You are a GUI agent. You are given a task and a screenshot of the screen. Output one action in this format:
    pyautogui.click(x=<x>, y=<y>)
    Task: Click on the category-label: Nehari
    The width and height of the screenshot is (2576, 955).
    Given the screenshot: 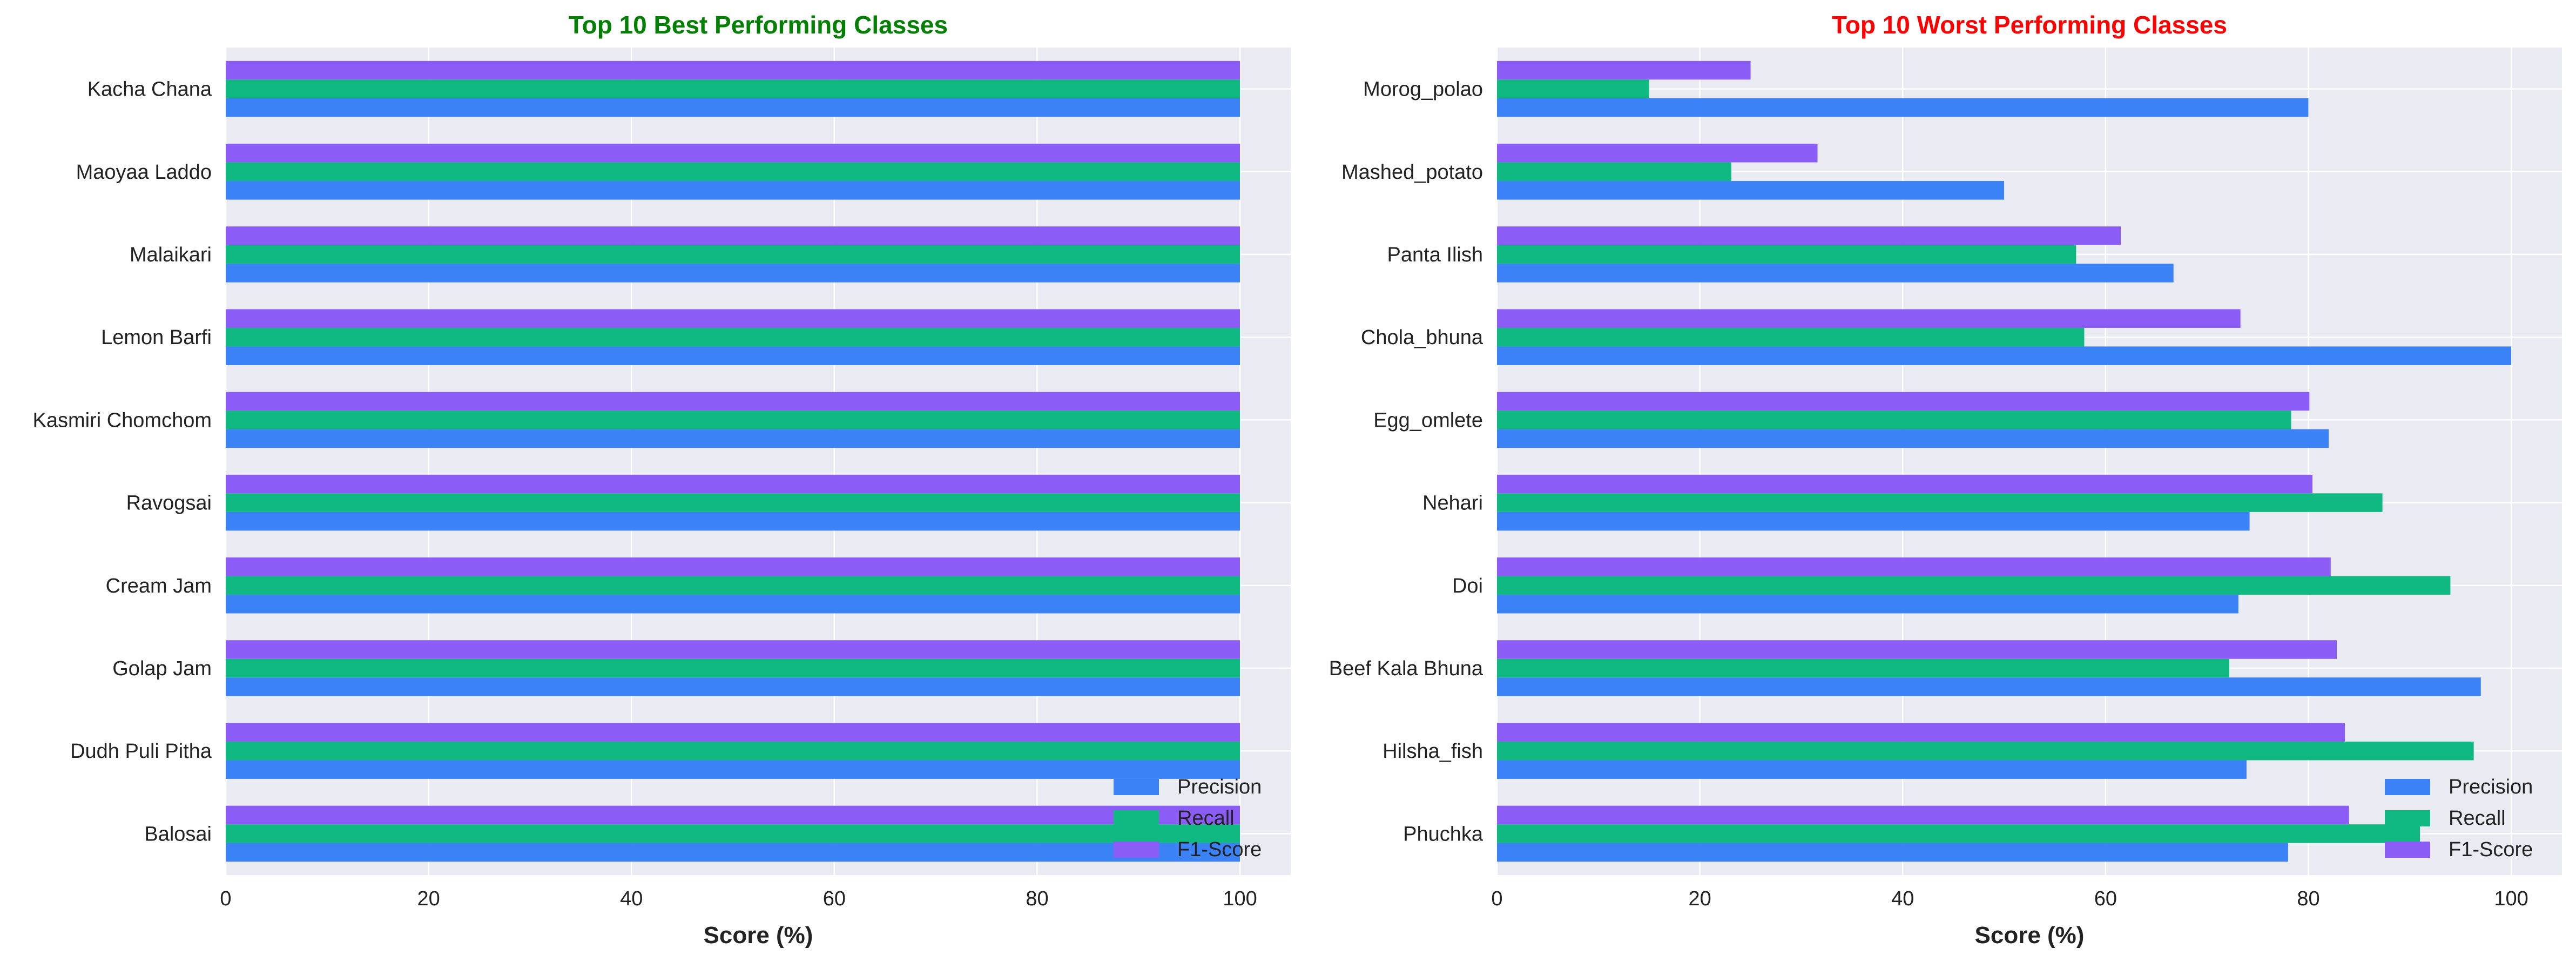 What is the action you would take?
    pyautogui.click(x=1452, y=503)
    